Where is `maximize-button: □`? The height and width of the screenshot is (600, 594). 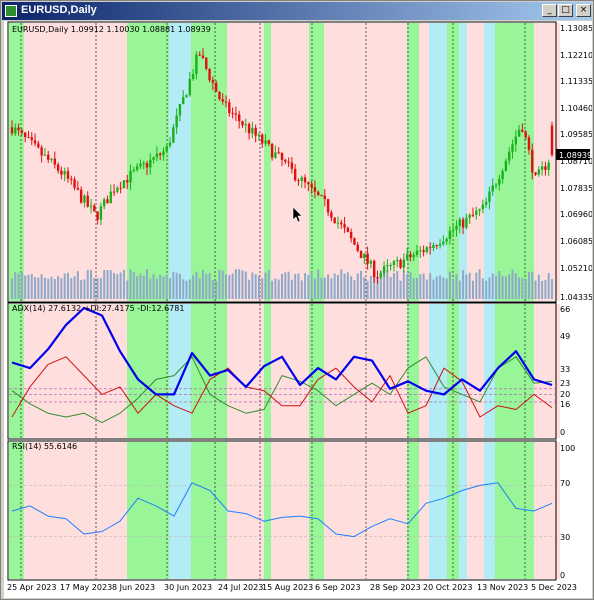 maximize-button: □ is located at coordinates (565, 10).